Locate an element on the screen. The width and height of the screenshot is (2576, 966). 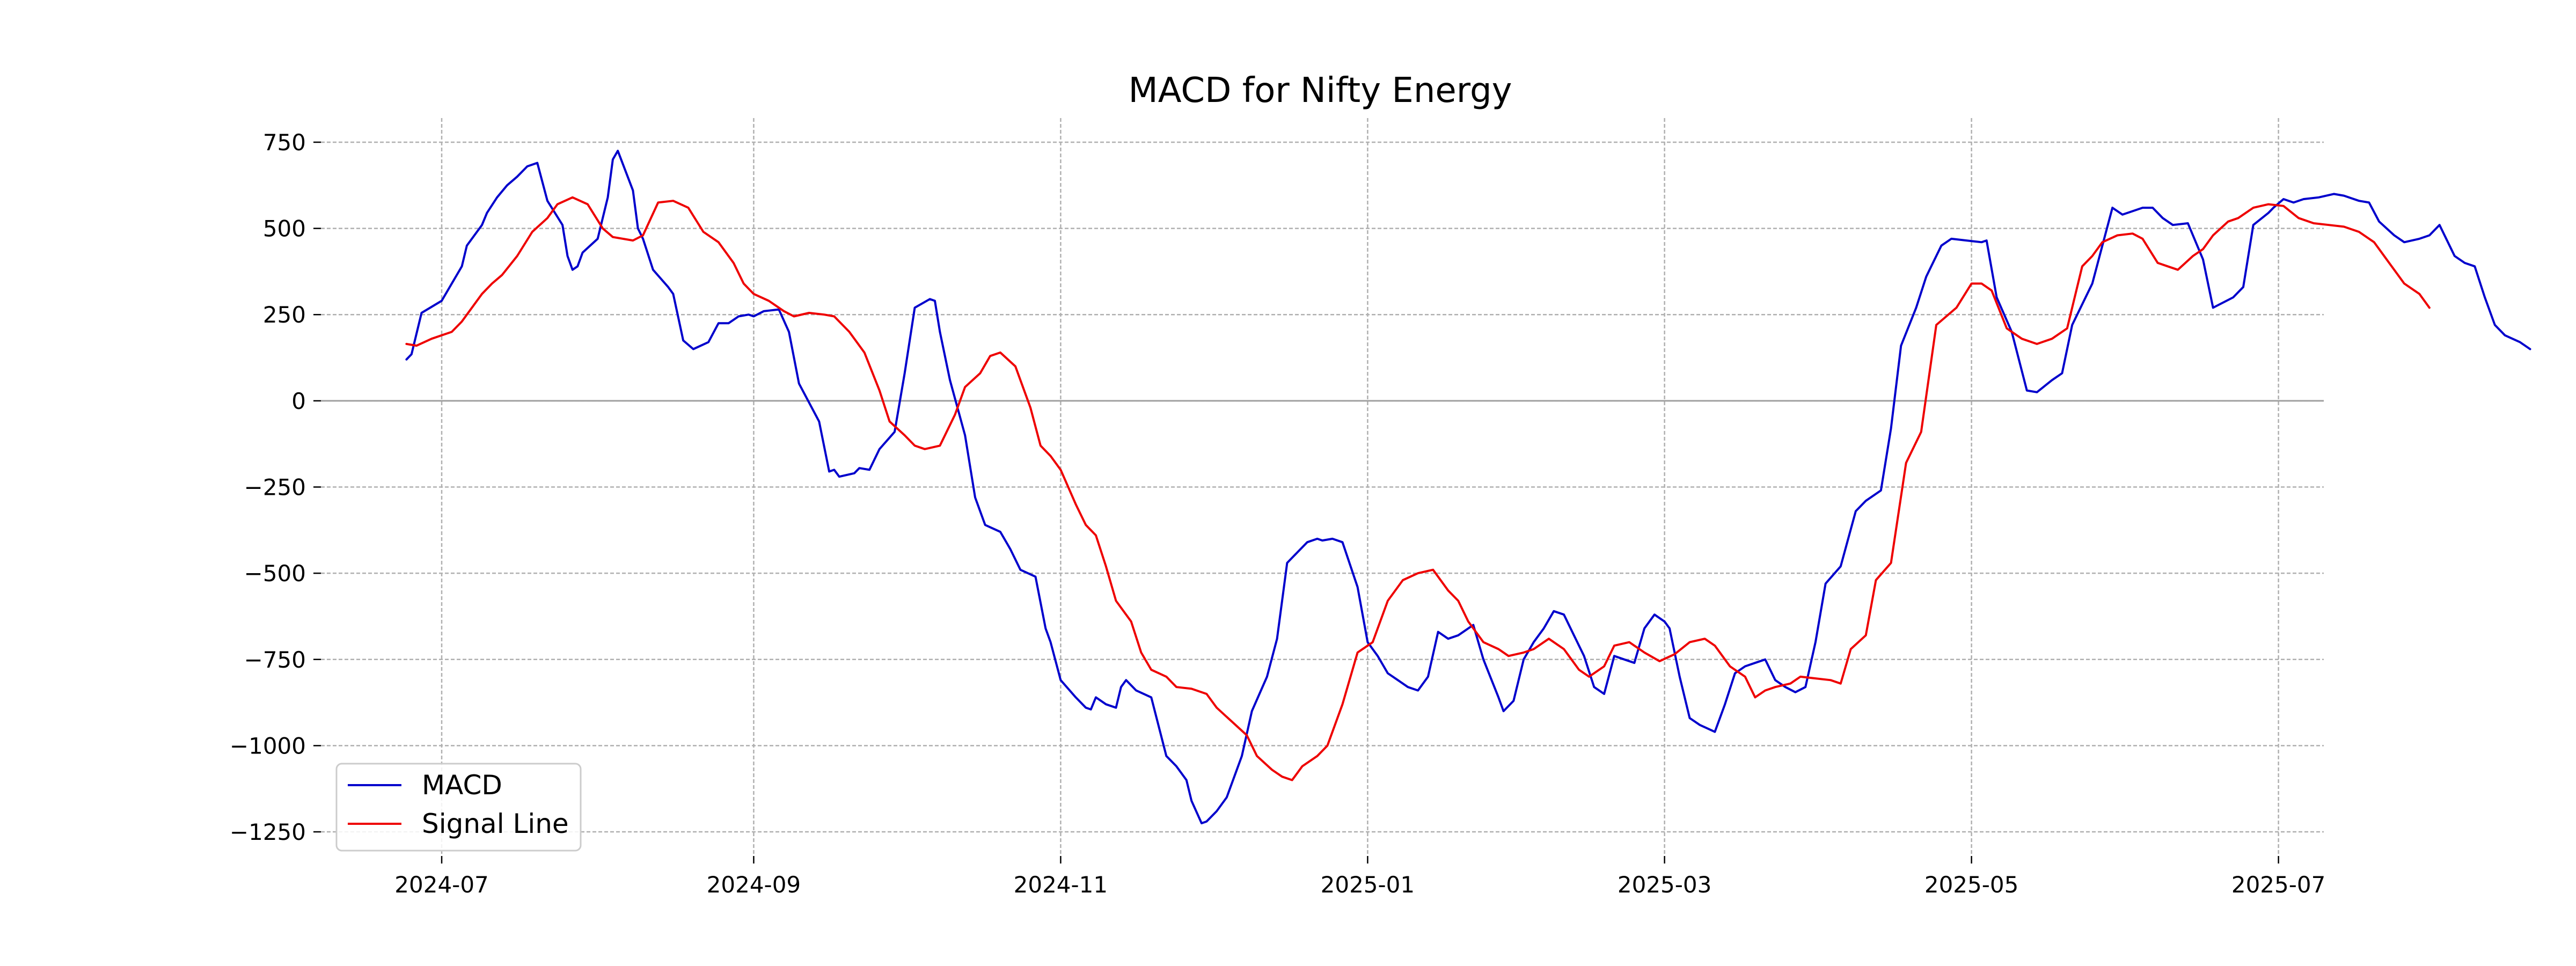
y-axis-ticks: 750 500 250 0 −250 −500 −750 −1000 −1250 is located at coordinates (275, 487).